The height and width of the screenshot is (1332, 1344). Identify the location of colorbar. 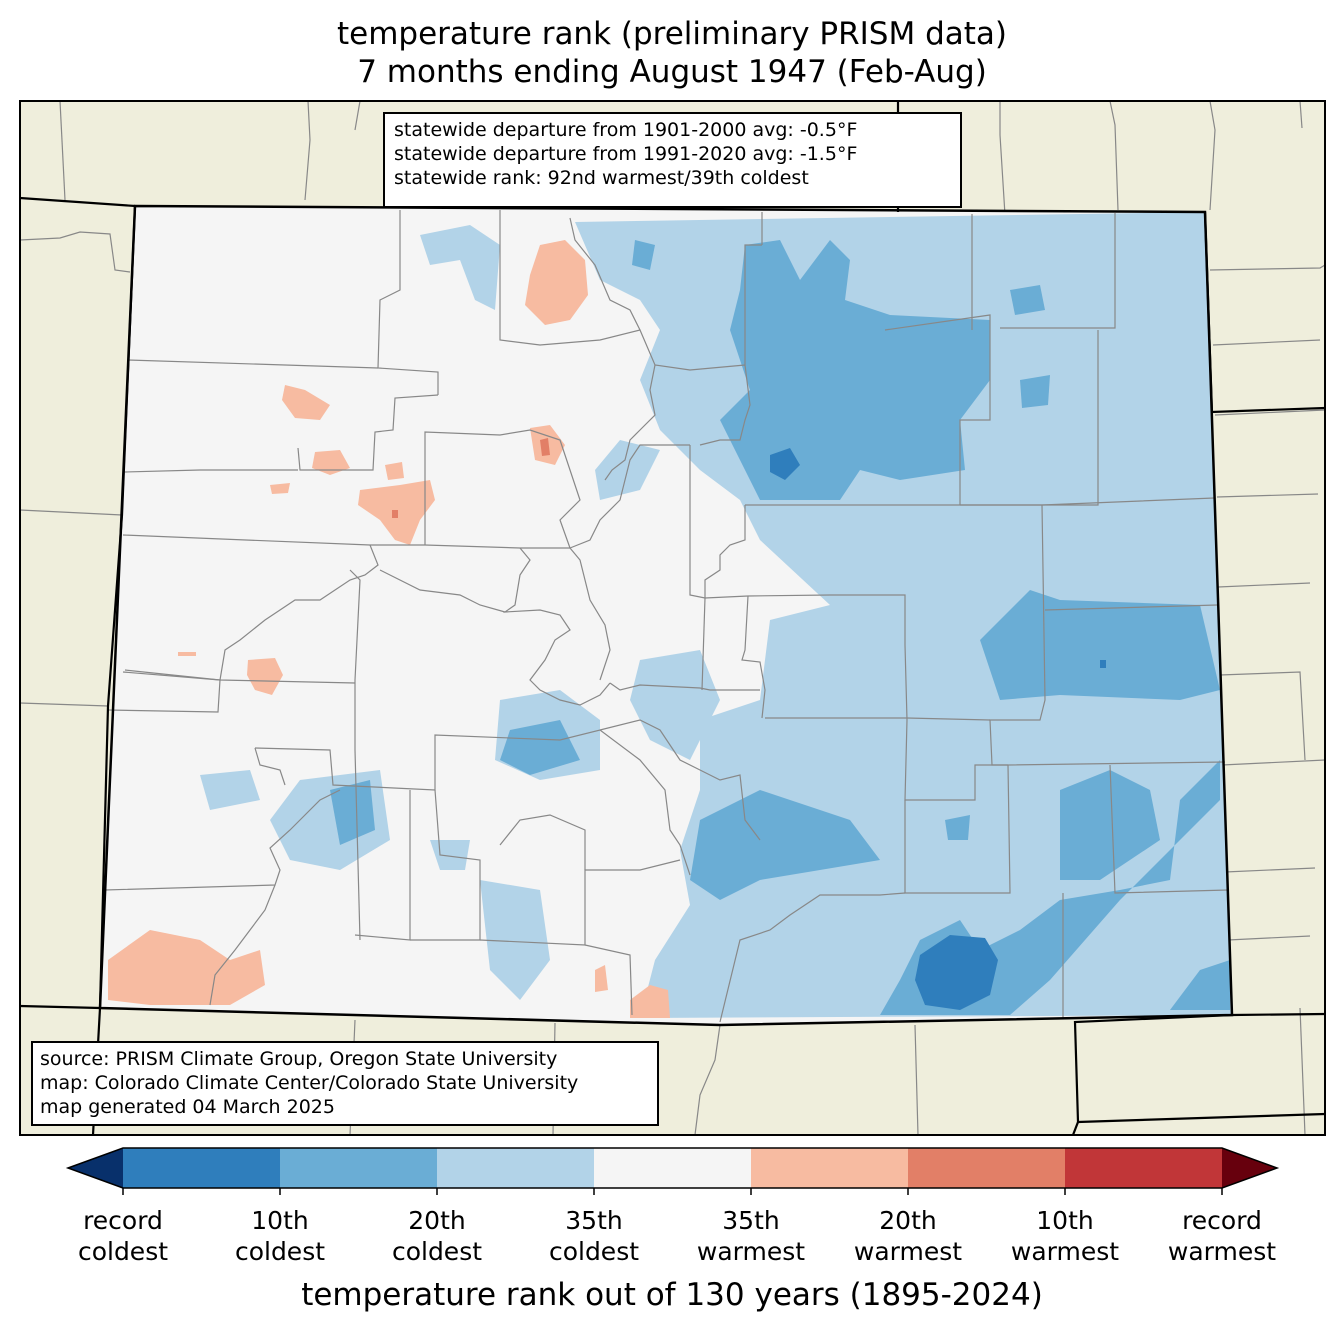
(672, 1171).